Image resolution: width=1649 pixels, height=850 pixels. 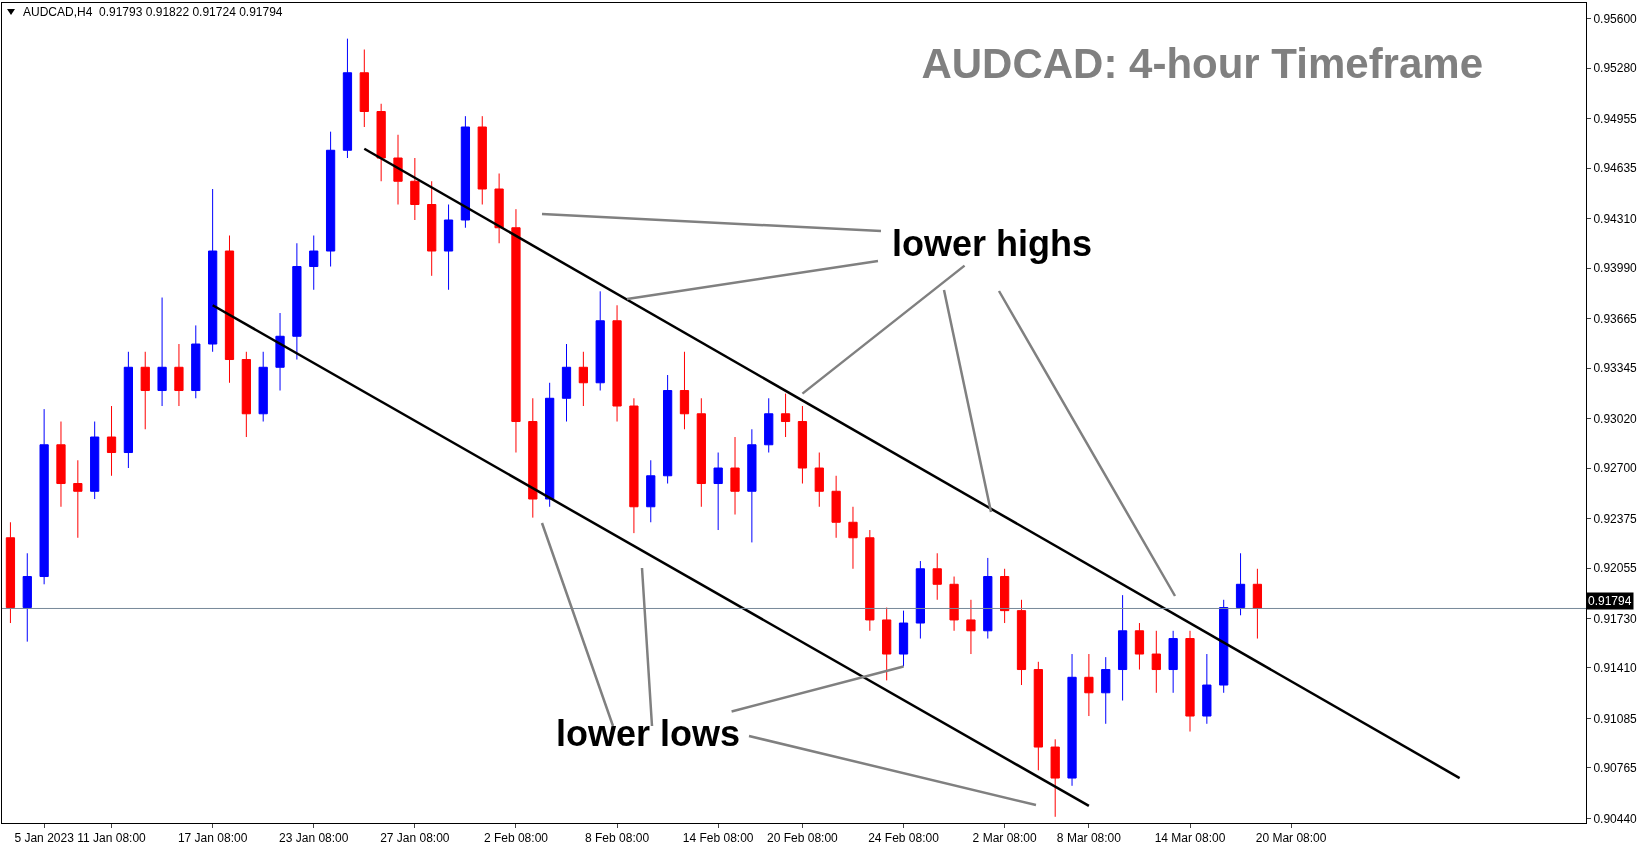 What do you see at coordinates (904, 838) in the screenshot?
I see `x-tick-label: 24 Feb 08:00` at bounding box center [904, 838].